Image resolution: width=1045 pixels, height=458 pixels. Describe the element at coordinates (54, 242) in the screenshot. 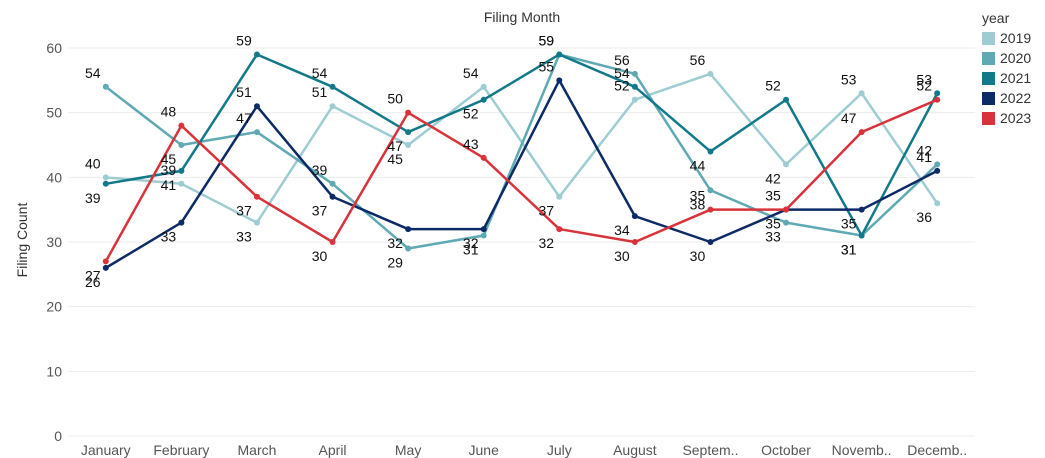

I see `y-tick-label: 30` at that location.